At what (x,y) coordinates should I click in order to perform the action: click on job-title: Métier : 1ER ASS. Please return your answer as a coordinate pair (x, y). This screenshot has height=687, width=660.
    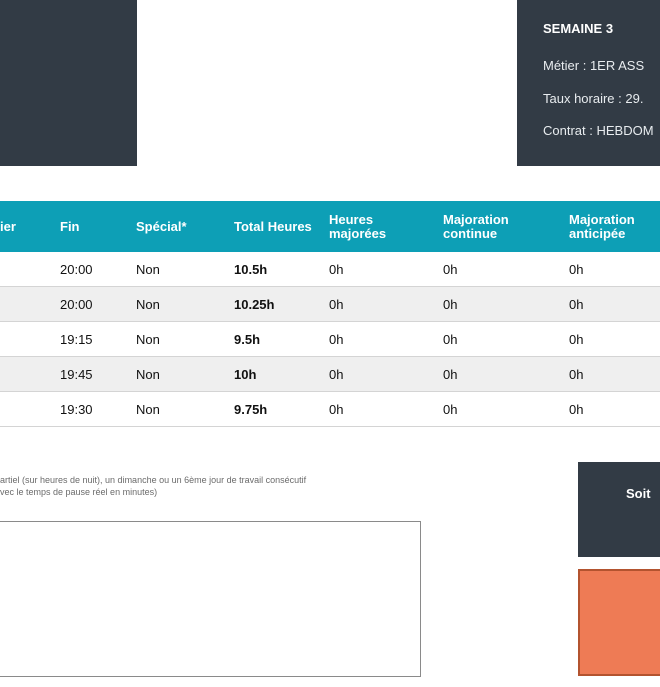
    Looking at the image, I should click on (594, 65).